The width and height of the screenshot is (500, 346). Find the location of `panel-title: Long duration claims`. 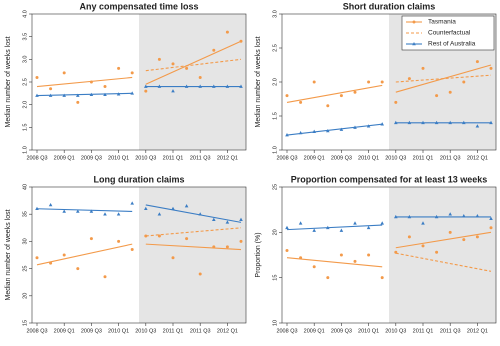

panel-title: Long duration claims is located at coordinates (138, 179).